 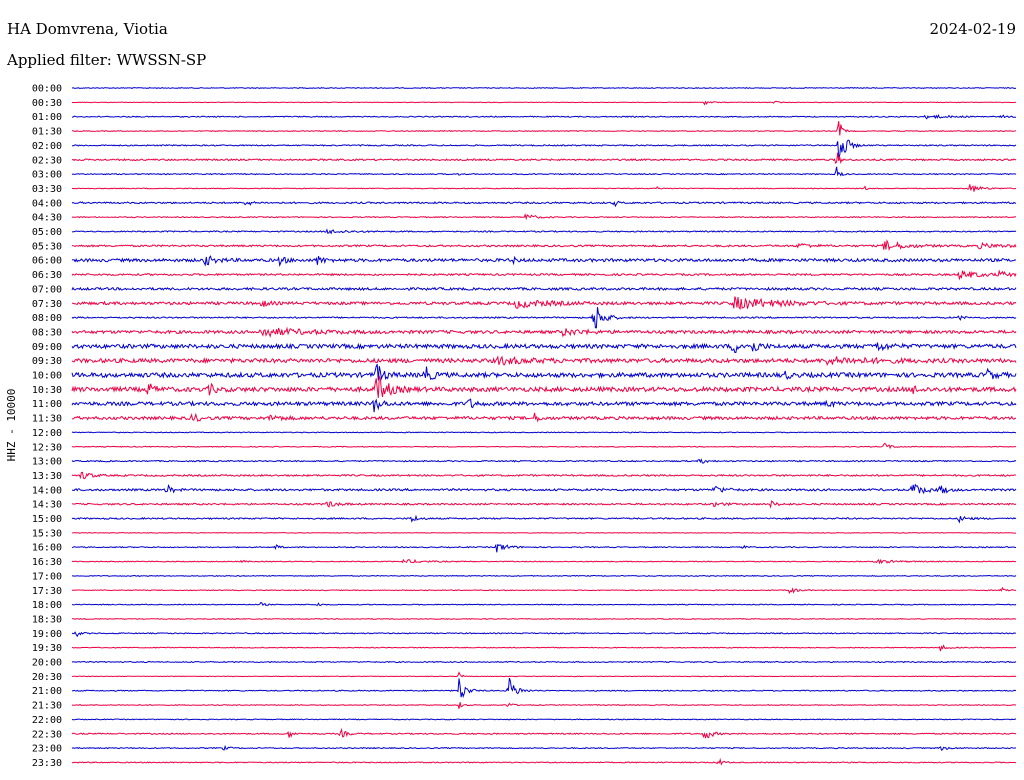 What do you see at coordinates (47, 490) in the screenshot?
I see `time-label: 14:00` at bounding box center [47, 490].